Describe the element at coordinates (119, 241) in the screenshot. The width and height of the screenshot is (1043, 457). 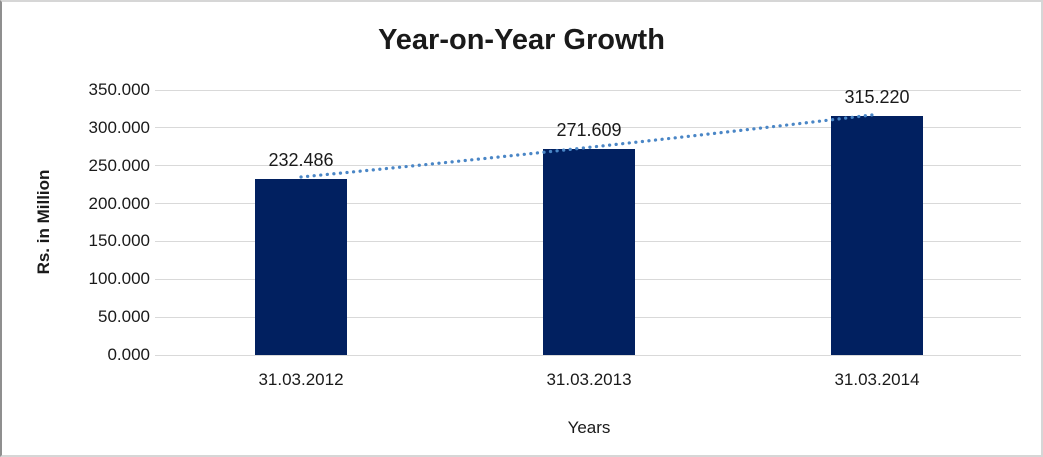
I see `y-tick-label: 150.000` at that location.